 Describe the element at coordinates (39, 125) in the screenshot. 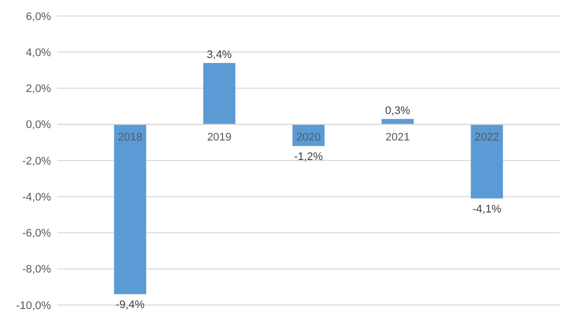

I see `y-tick-label: 0,0%` at that location.